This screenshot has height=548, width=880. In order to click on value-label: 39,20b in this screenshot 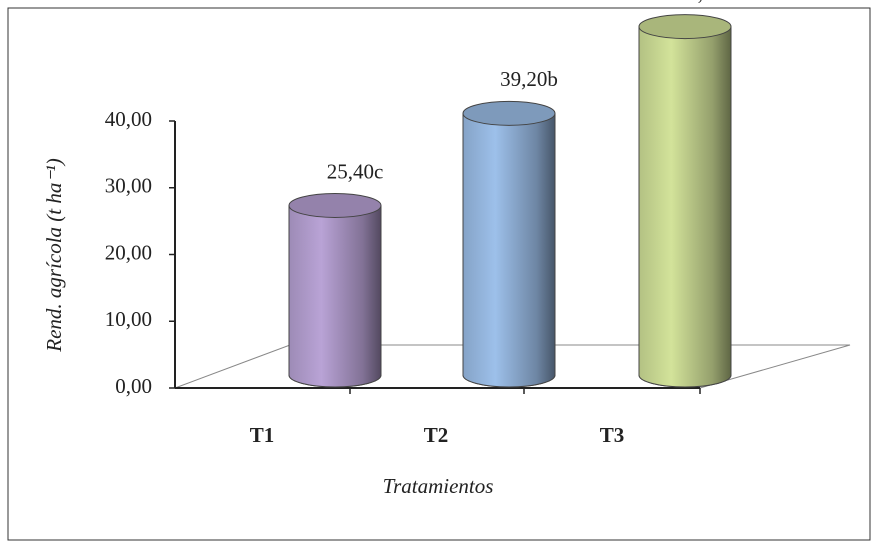, I will do `click(529, 79)`.